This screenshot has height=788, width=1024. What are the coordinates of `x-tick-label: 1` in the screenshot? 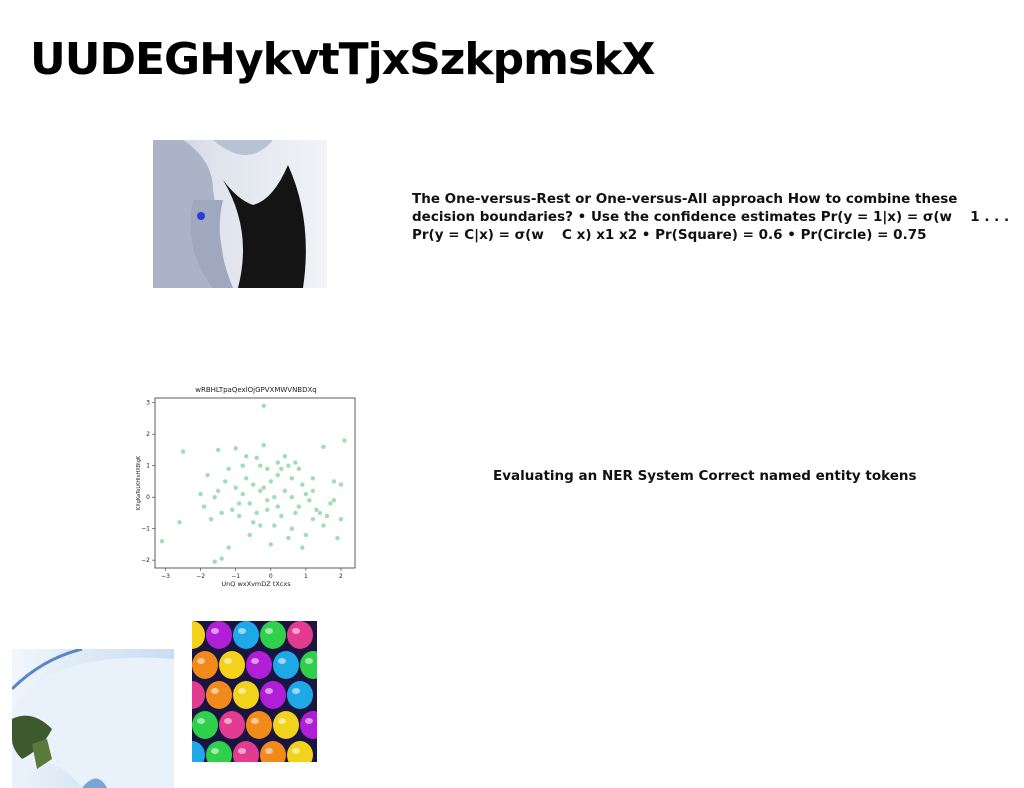 It's located at (306, 576).